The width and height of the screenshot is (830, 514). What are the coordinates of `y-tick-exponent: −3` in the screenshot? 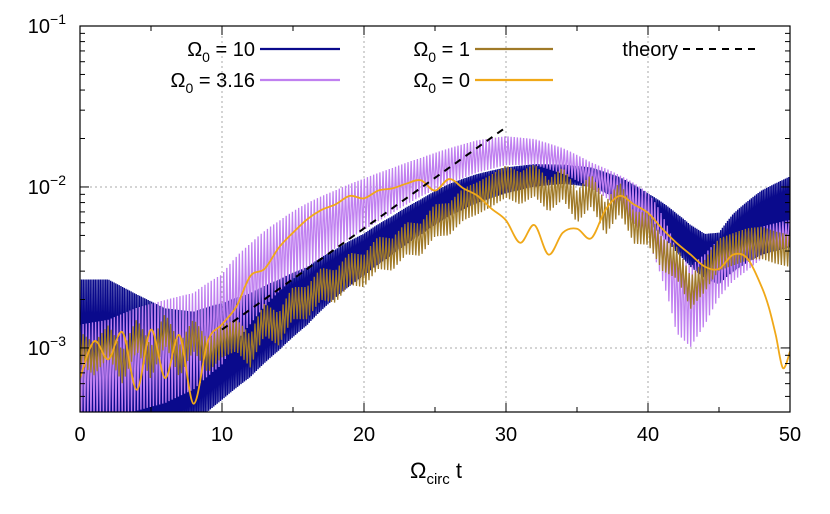 It's located at (58, 341).